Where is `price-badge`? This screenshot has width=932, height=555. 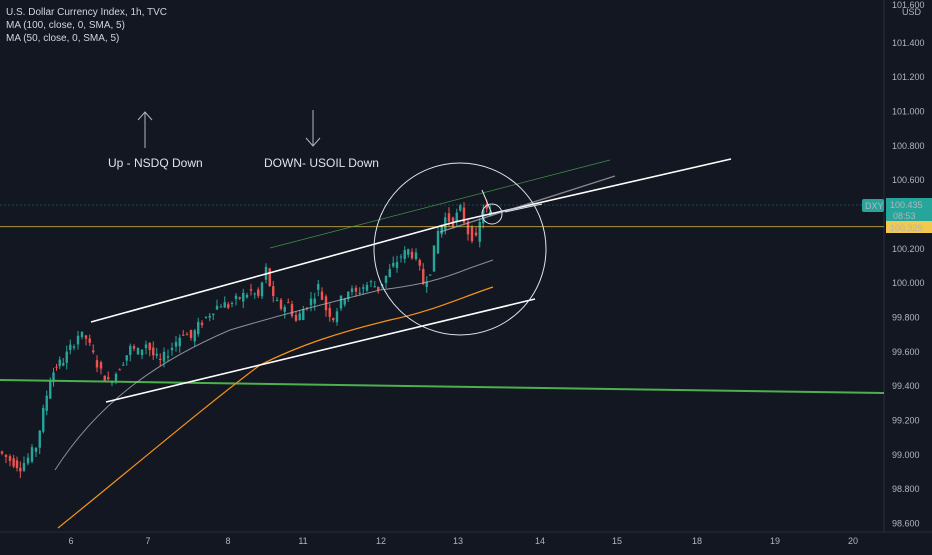 price-badge is located at coordinates (909, 210).